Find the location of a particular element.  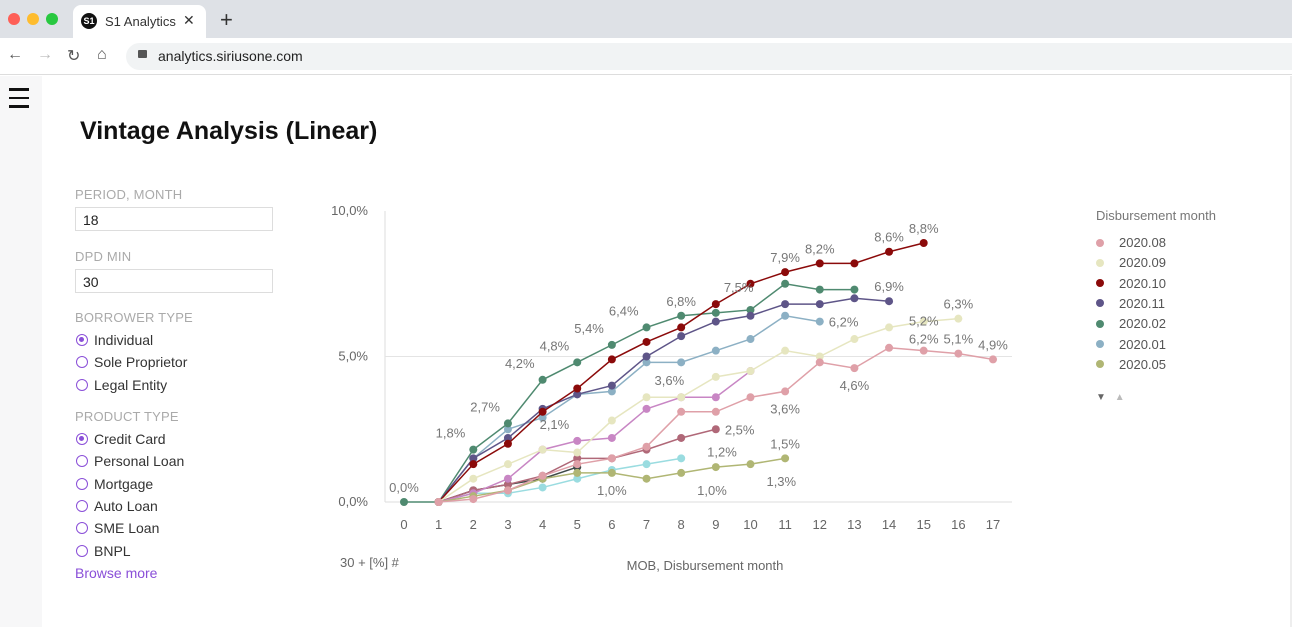

radio-mortgage: Mortgage is located at coordinates (114, 484).